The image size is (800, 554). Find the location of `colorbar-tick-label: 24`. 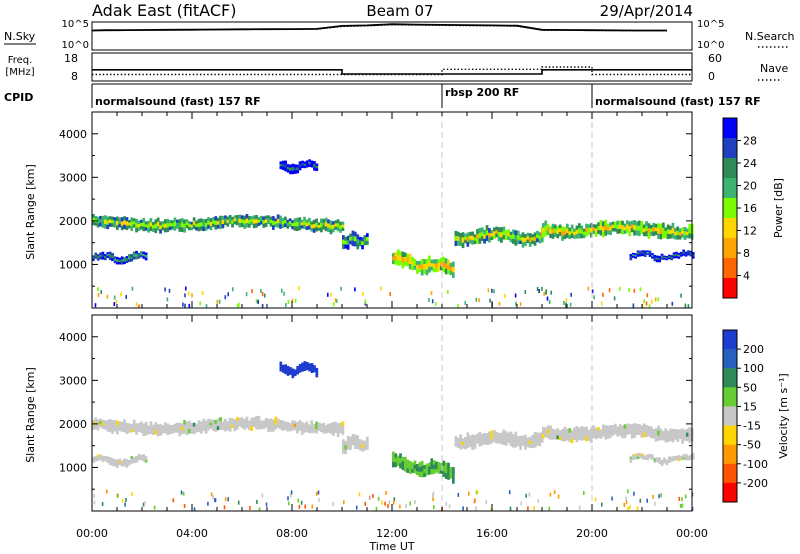

colorbar-tick-label: 24 is located at coordinates (750, 163).